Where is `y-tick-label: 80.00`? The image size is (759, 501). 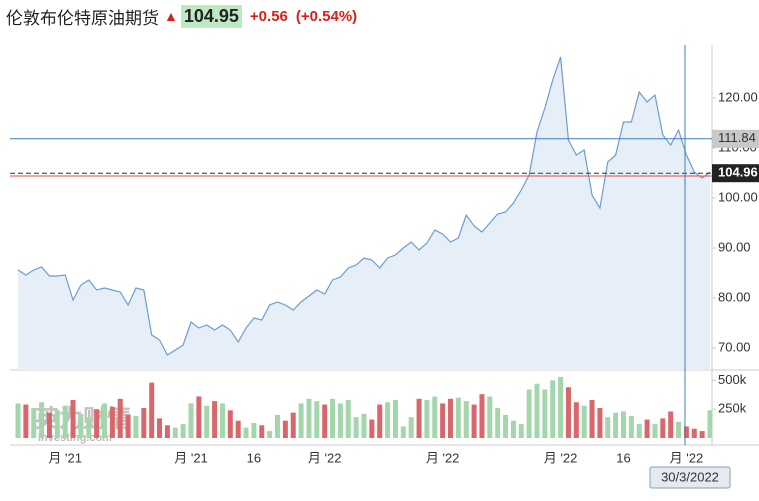 y-tick-label: 80.00 is located at coordinates (734, 296).